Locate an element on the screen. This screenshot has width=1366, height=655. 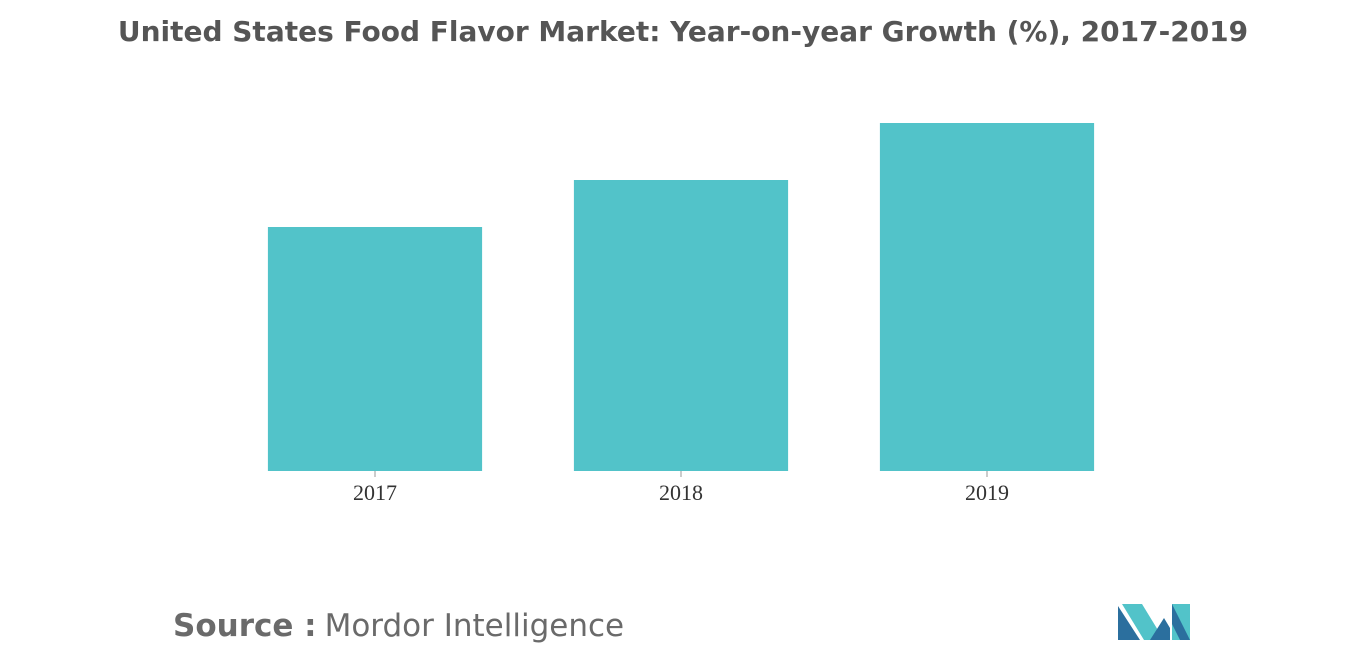
logo is located at coordinates (1154, 622).